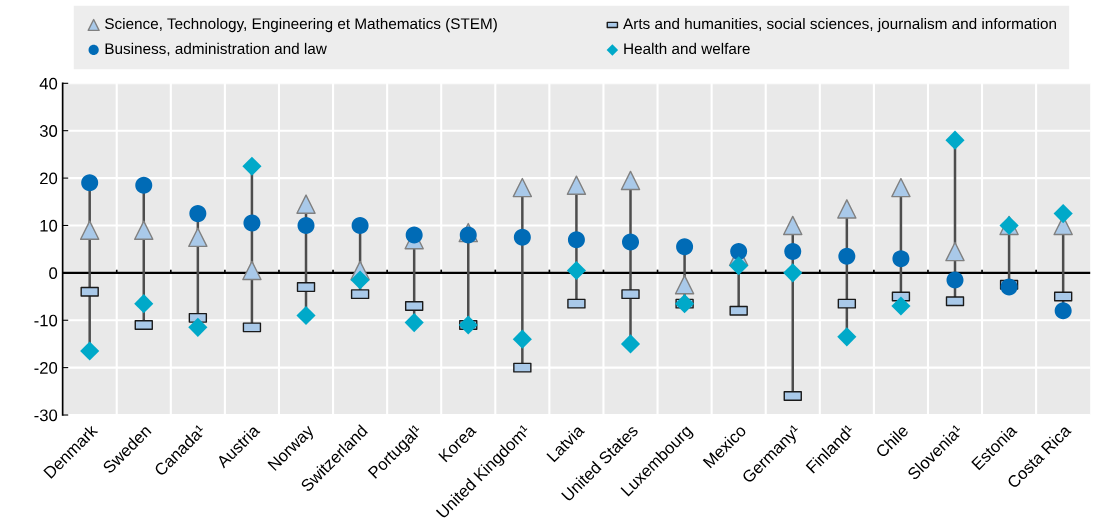 The height and width of the screenshot is (524, 1099). What do you see at coordinates (49, 225) in the screenshot?
I see `y-tick-label: 10` at bounding box center [49, 225].